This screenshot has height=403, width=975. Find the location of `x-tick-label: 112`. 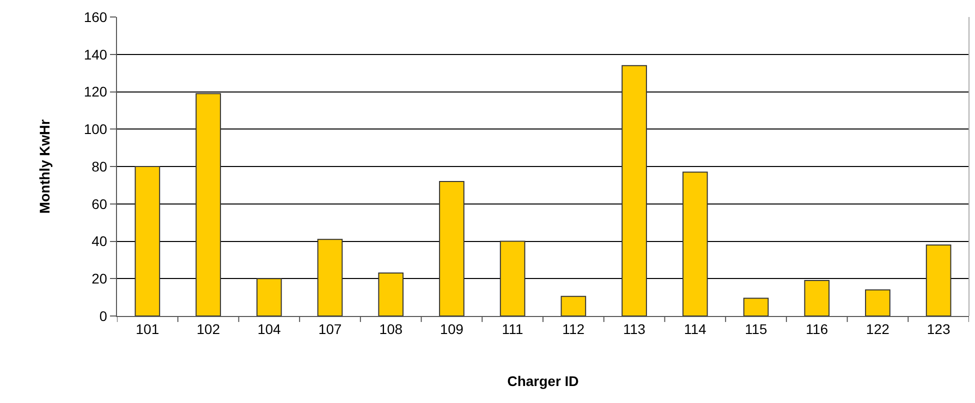

x-tick-label: 112 is located at coordinates (573, 328).